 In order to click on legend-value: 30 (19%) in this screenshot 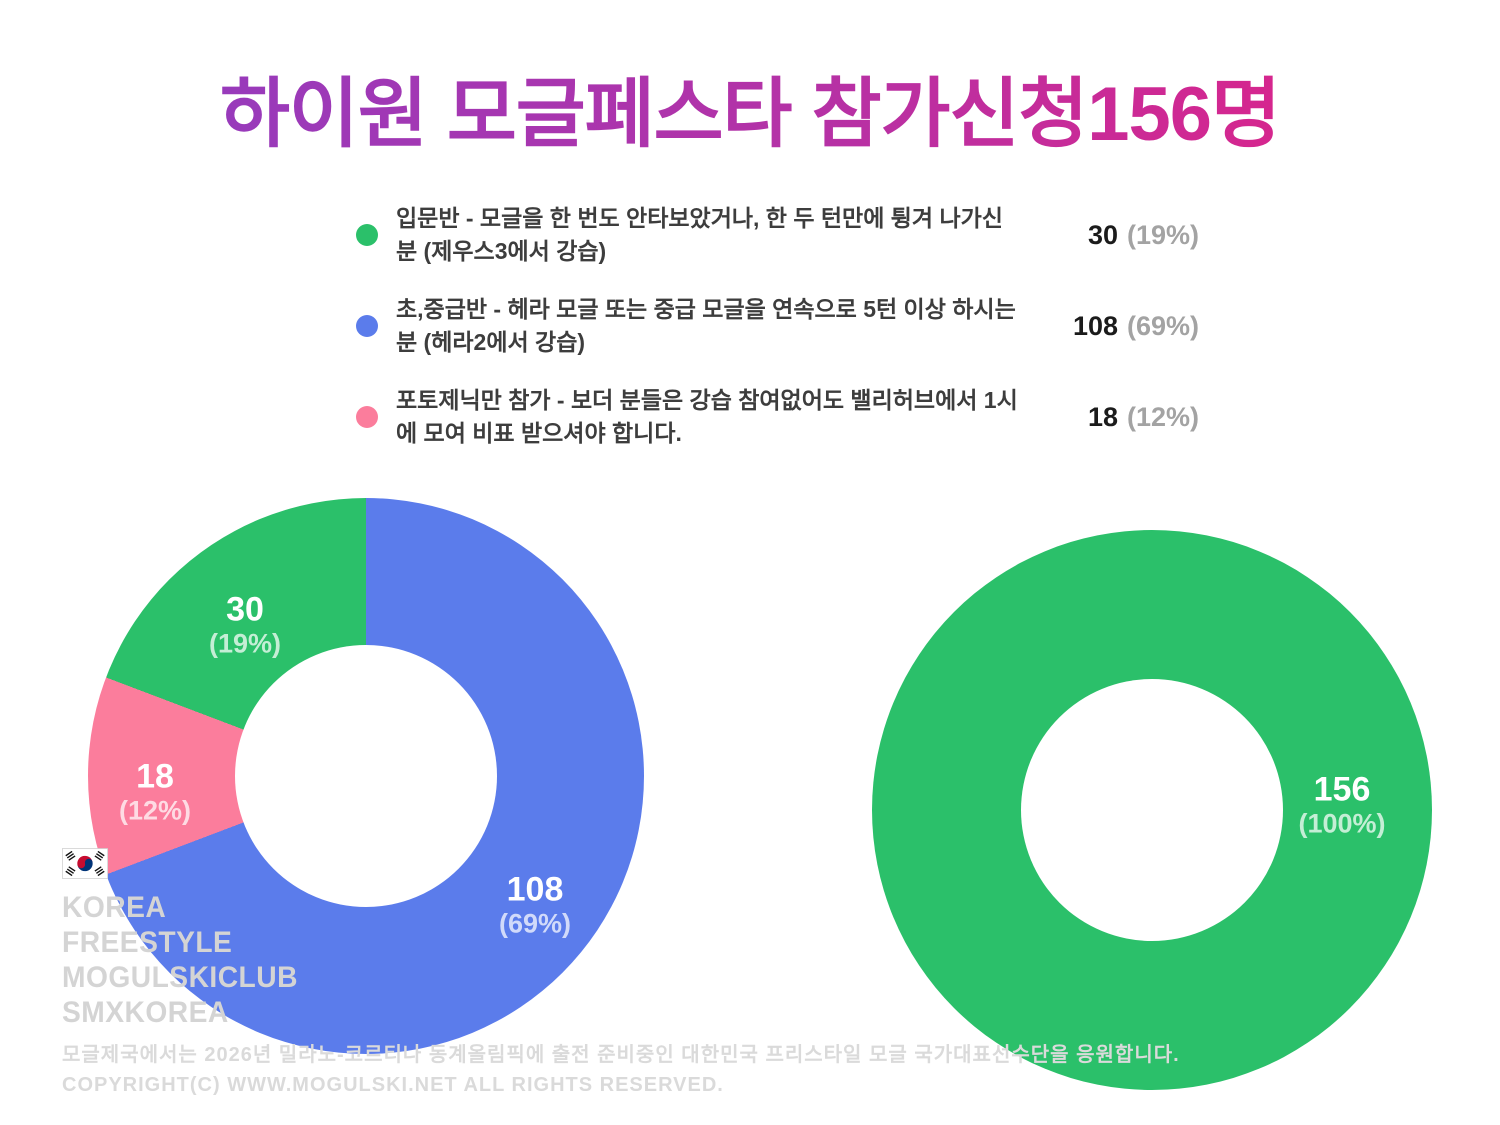, I will do `click(1126, 235)`.